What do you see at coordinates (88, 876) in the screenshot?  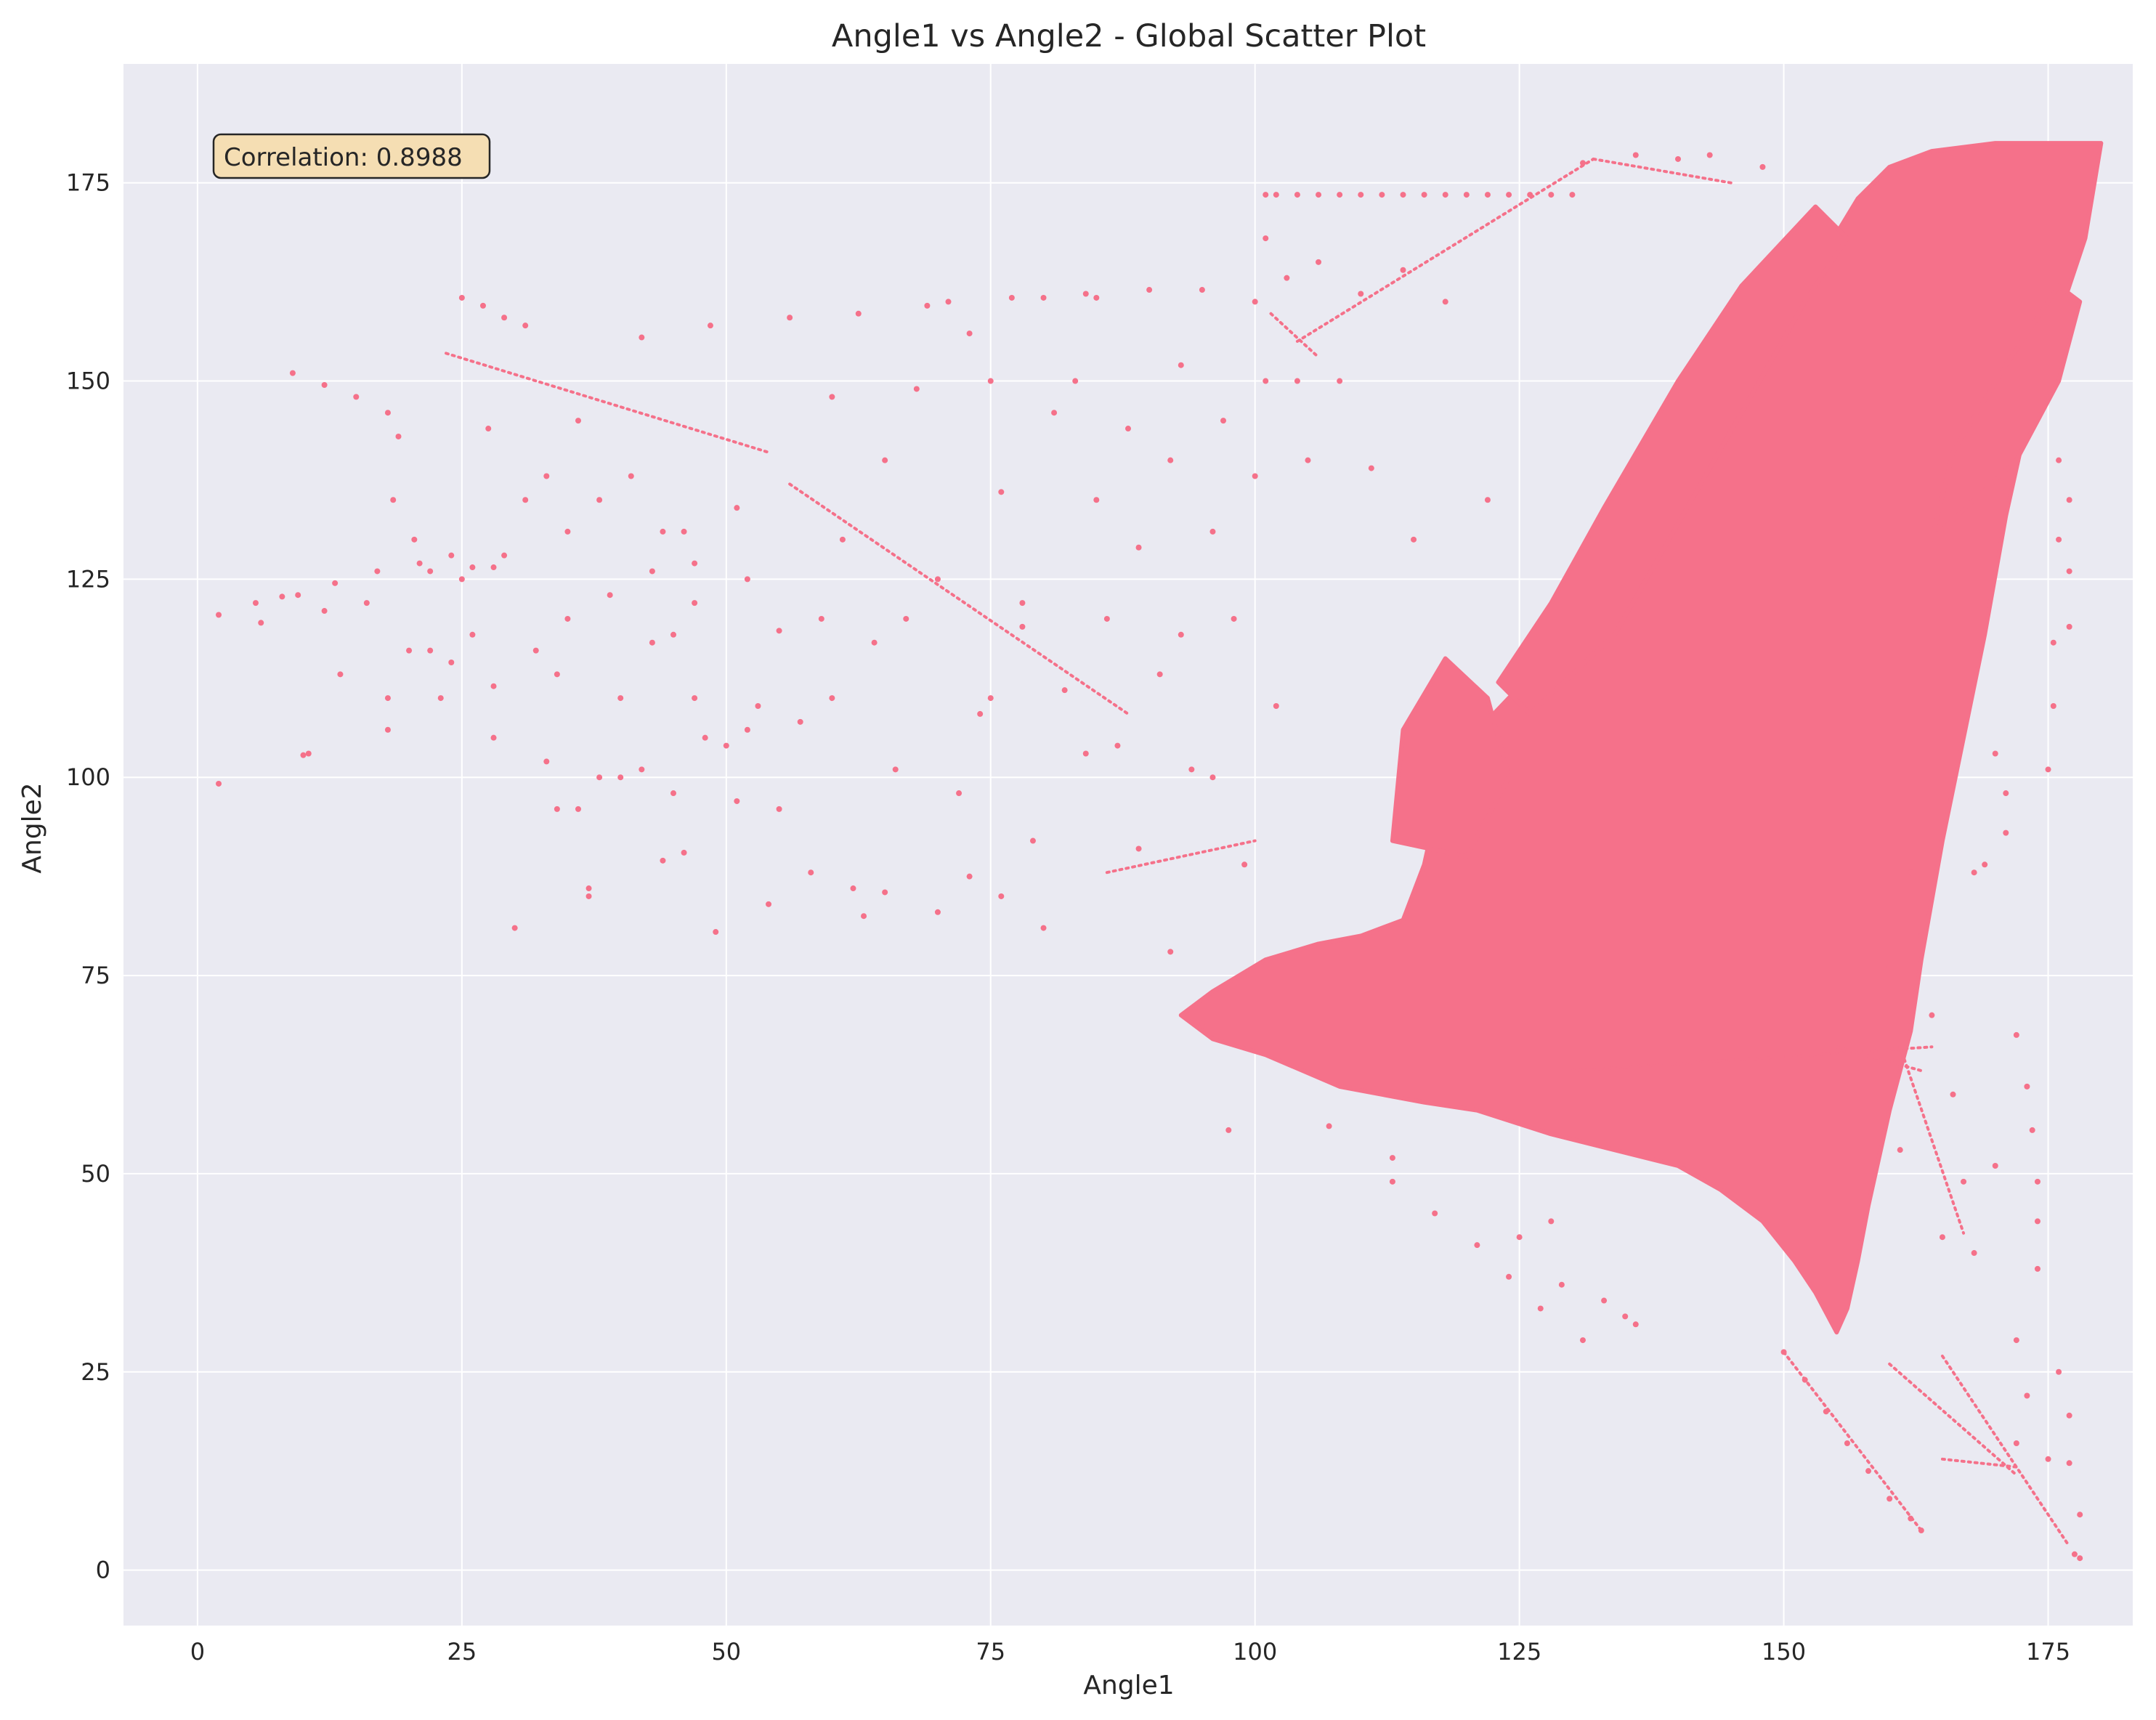 I see `y-axis-ticks: 0 25 50 75 100 125 150 175` at bounding box center [88, 876].